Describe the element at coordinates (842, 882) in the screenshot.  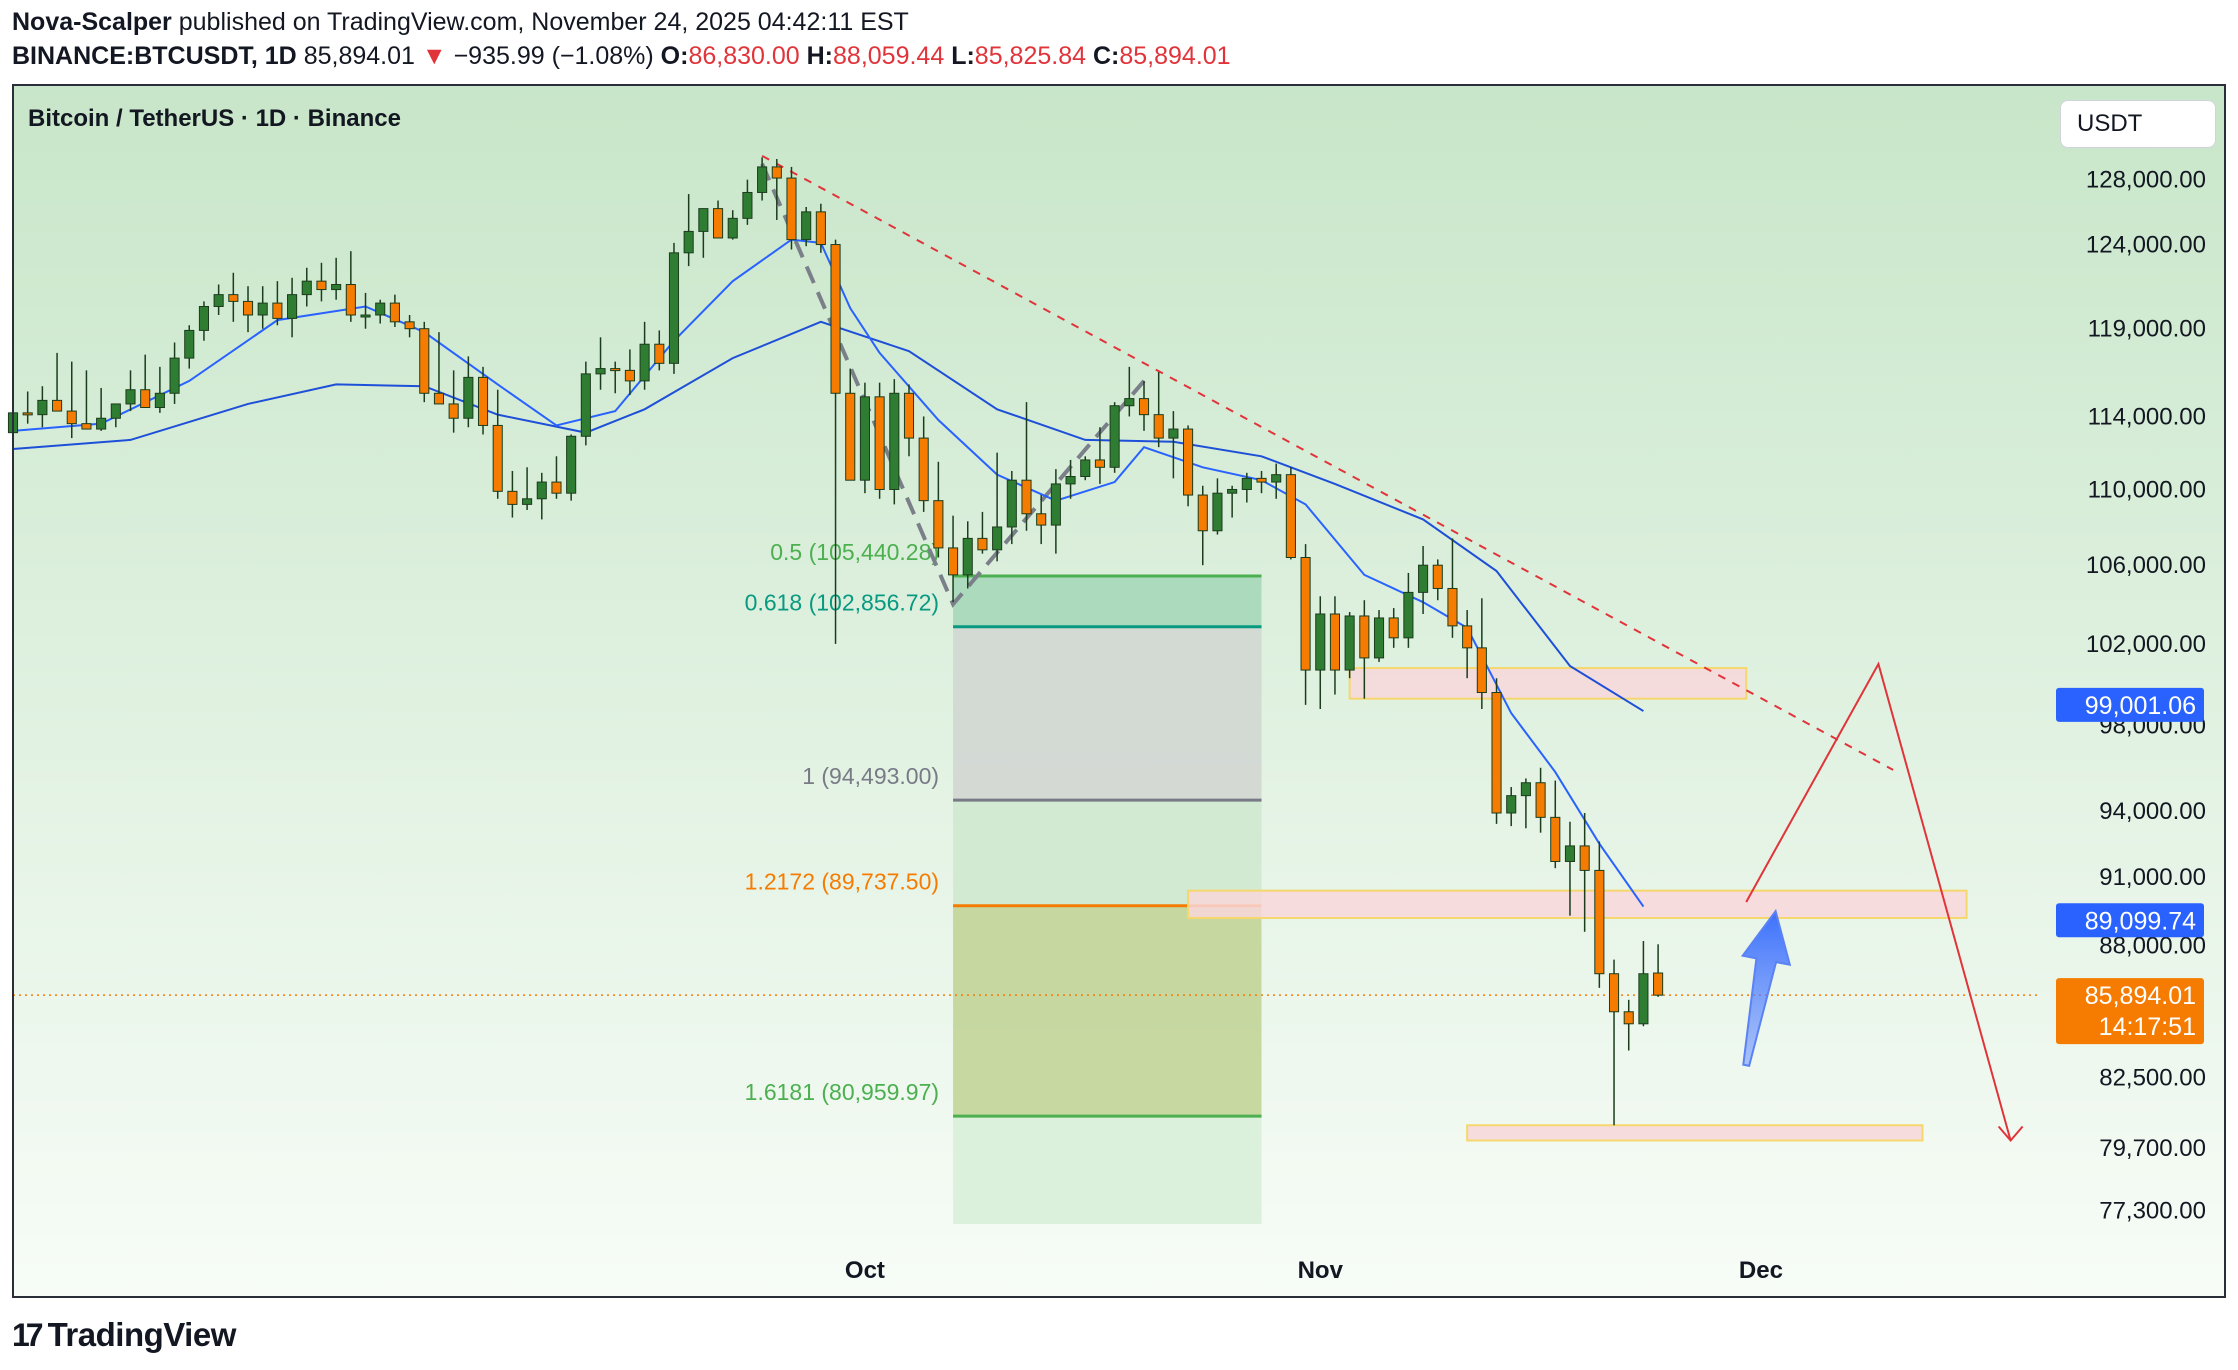
I see `fib-level-label: 1.2172 (89,737.50)` at that location.